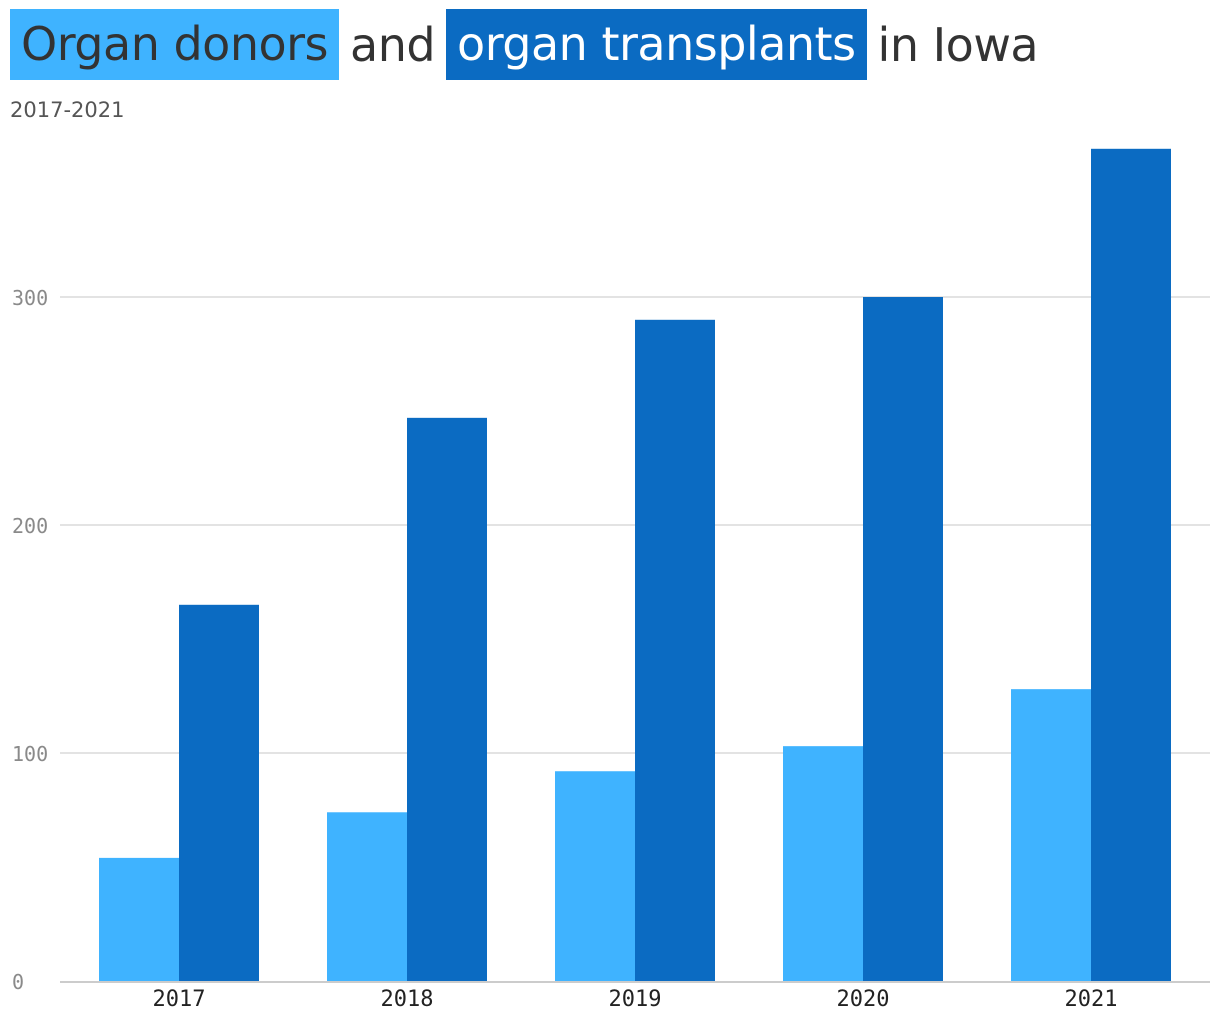  What do you see at coordinates (174, 44) in the screenshot?
I see `title-donors-highlight: Organ donors` at bounding box center [174, 44].